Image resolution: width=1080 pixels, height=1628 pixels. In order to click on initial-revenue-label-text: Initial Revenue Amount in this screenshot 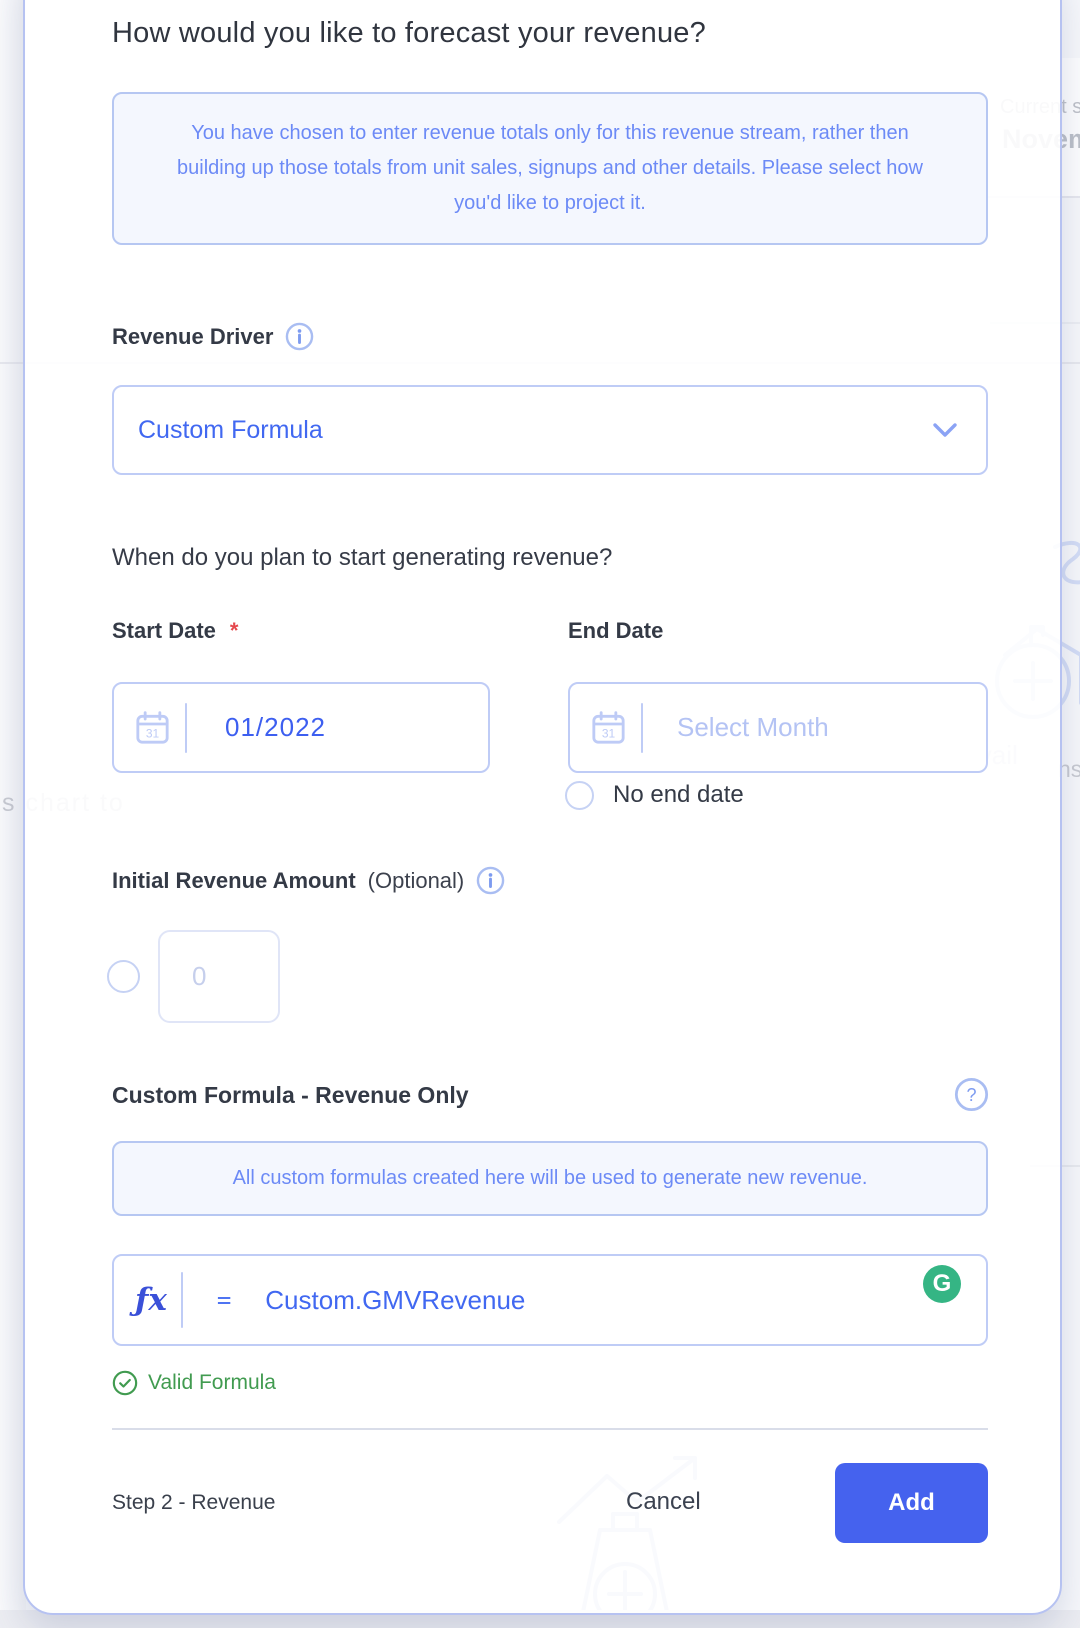, I will do `click(234, 880)`.